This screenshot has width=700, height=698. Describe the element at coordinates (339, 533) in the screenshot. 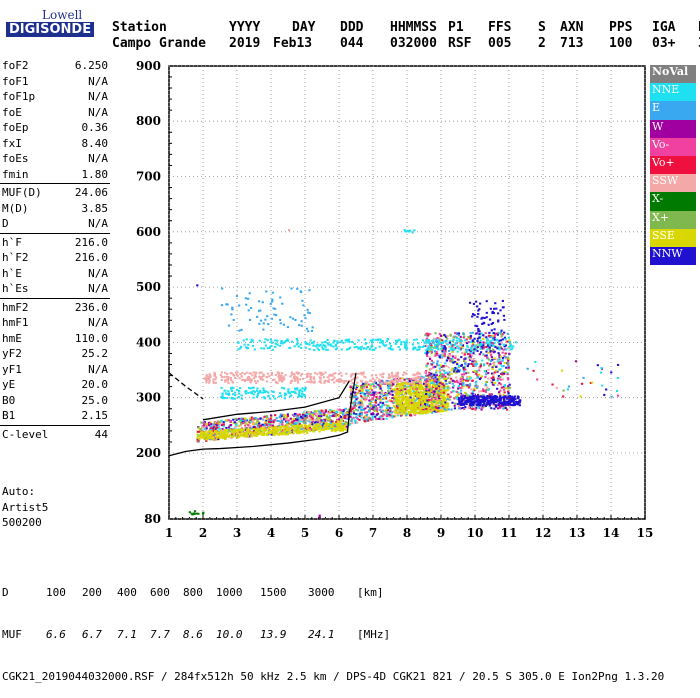

I see `x-tick-label: 6` at that location.